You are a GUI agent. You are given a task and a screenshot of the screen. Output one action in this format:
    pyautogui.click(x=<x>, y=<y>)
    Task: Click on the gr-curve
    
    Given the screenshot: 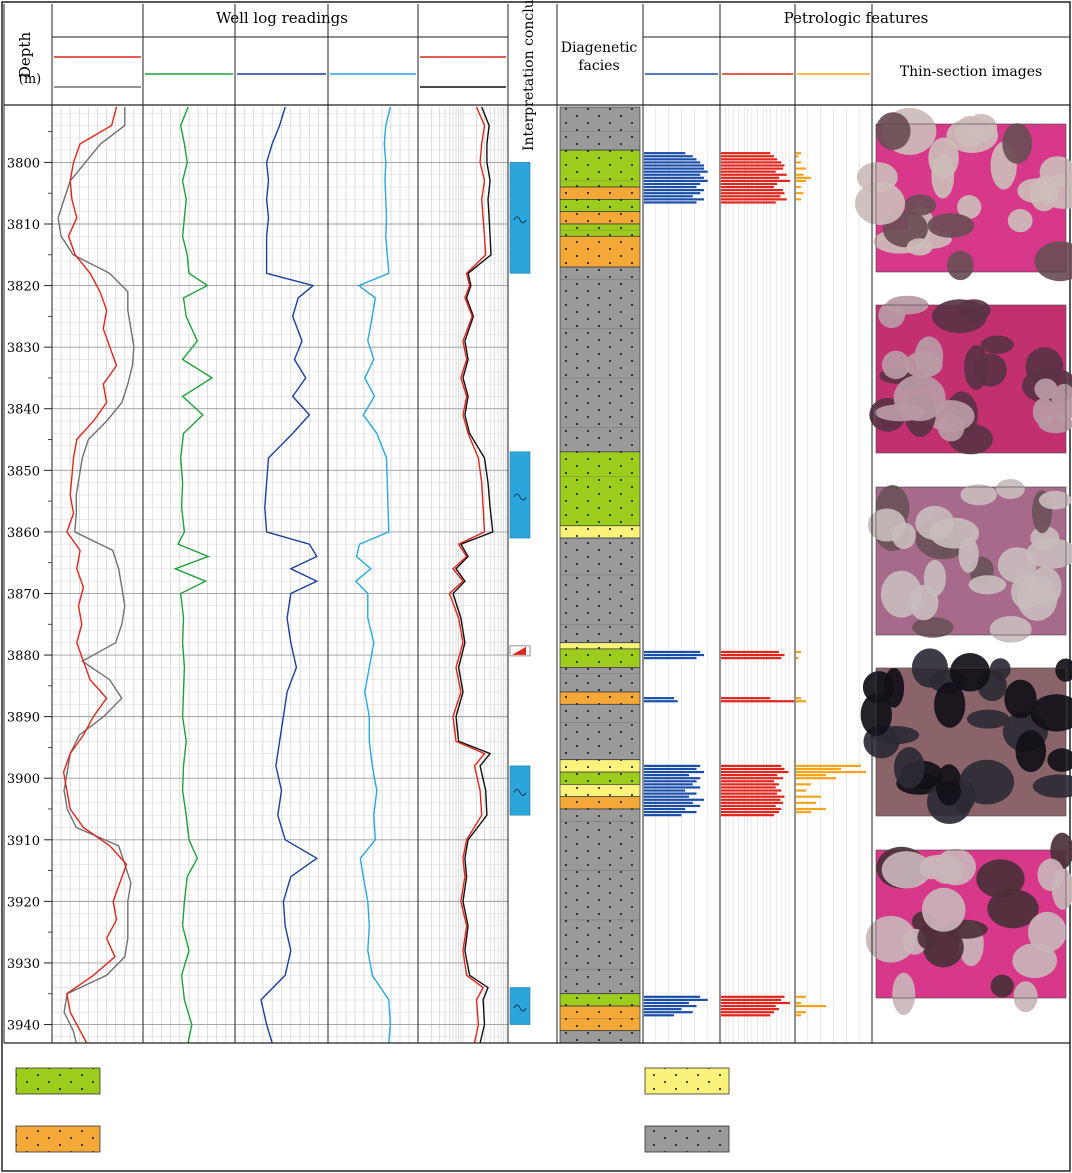 What is the action you would take?
    pyautogui.click(x=95, y=575)
    